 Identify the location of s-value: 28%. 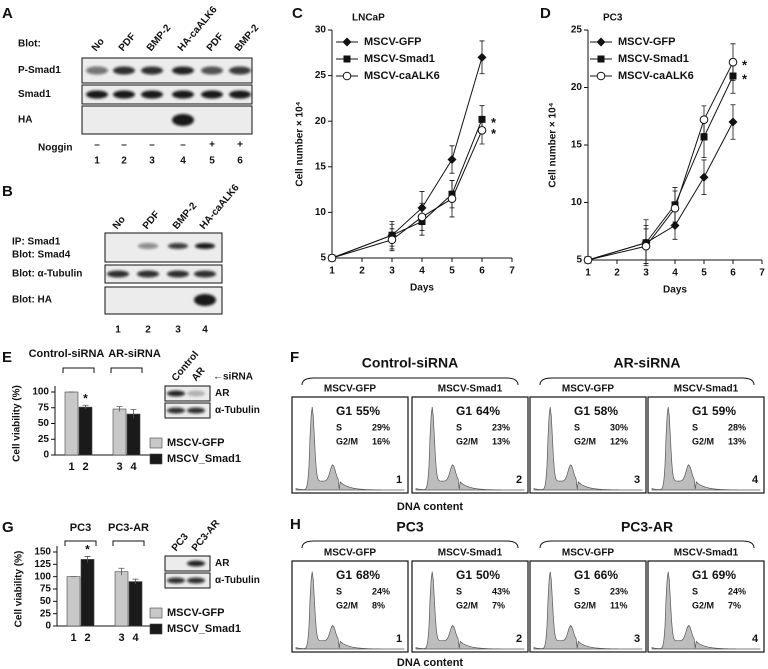
(737, 427).